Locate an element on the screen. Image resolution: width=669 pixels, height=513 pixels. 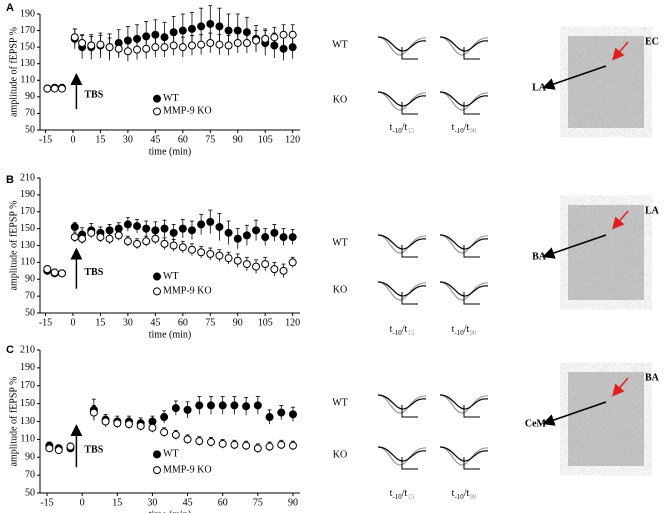
inset-caption: t-10/t90 is located at coordinates (464, 494).